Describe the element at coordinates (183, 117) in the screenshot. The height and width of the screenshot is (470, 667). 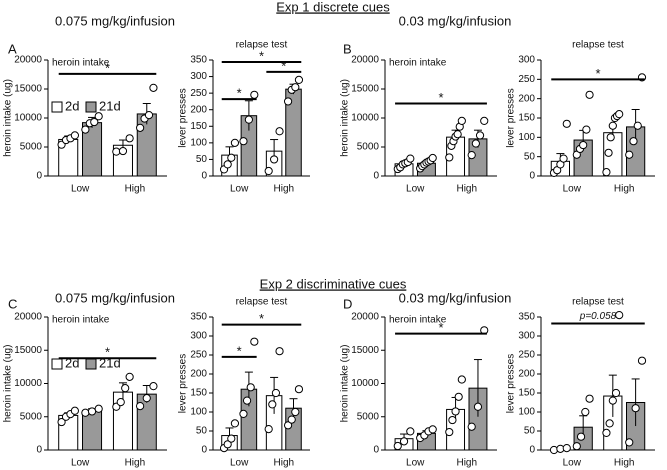
I see `y-axis-label: lever presses` at that location.